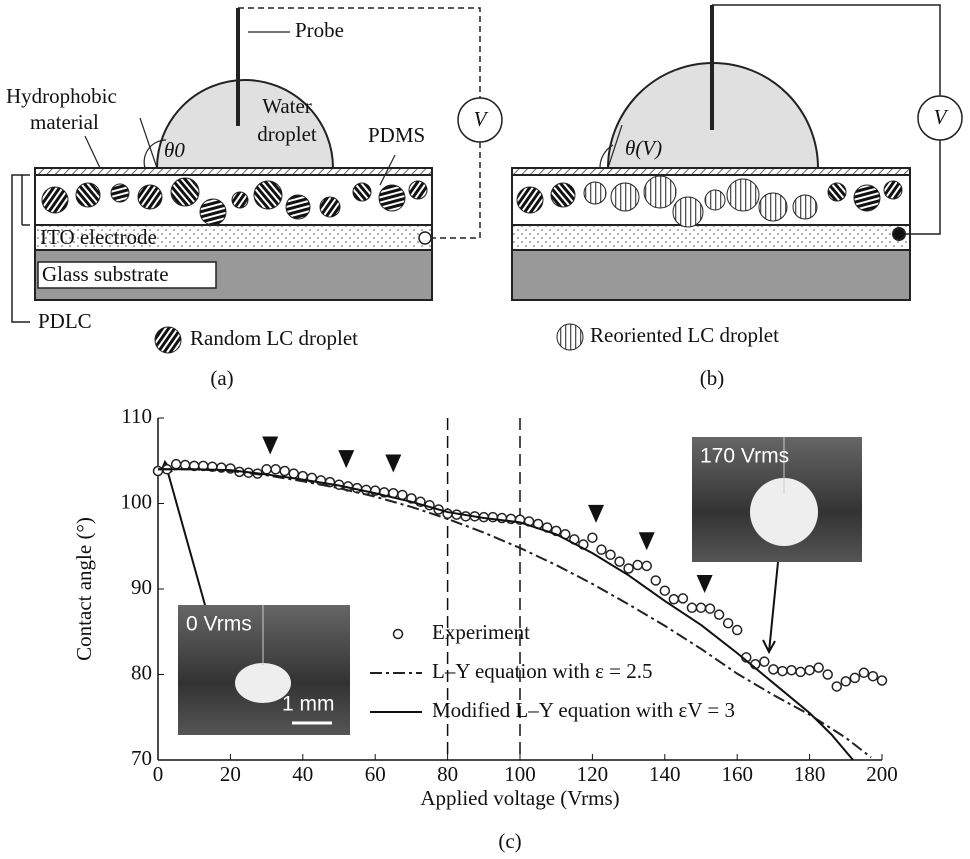  Describe the element at coordinates (158, 774) in the screenshot. I see `x-tick-label: 0` at that location.